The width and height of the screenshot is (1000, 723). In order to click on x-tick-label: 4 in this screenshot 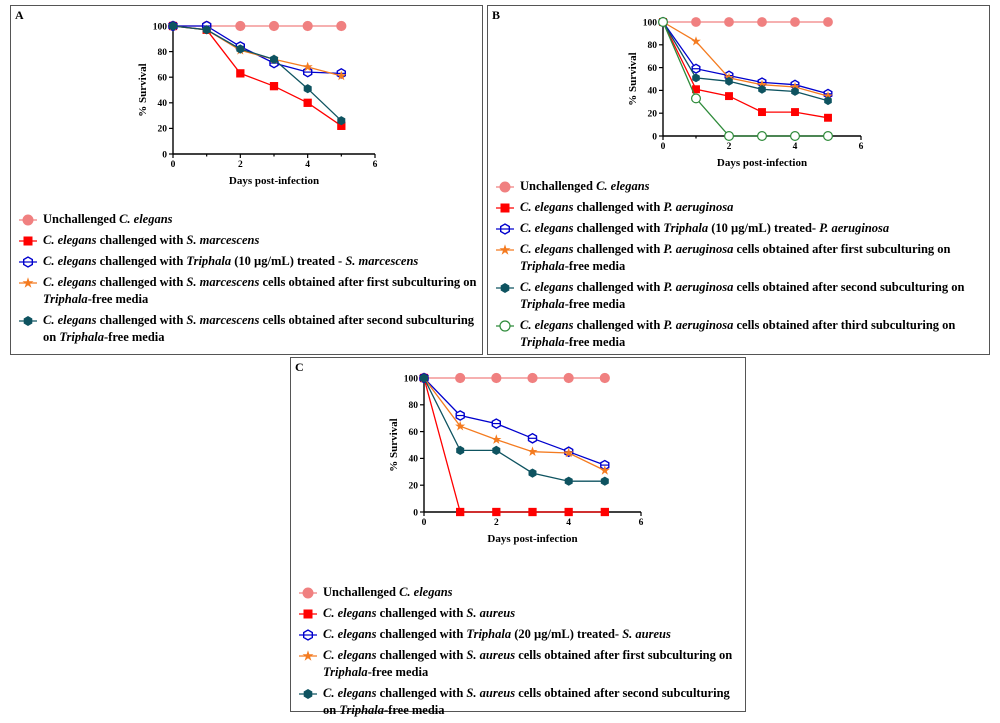, I will do `click(307, 165)`.